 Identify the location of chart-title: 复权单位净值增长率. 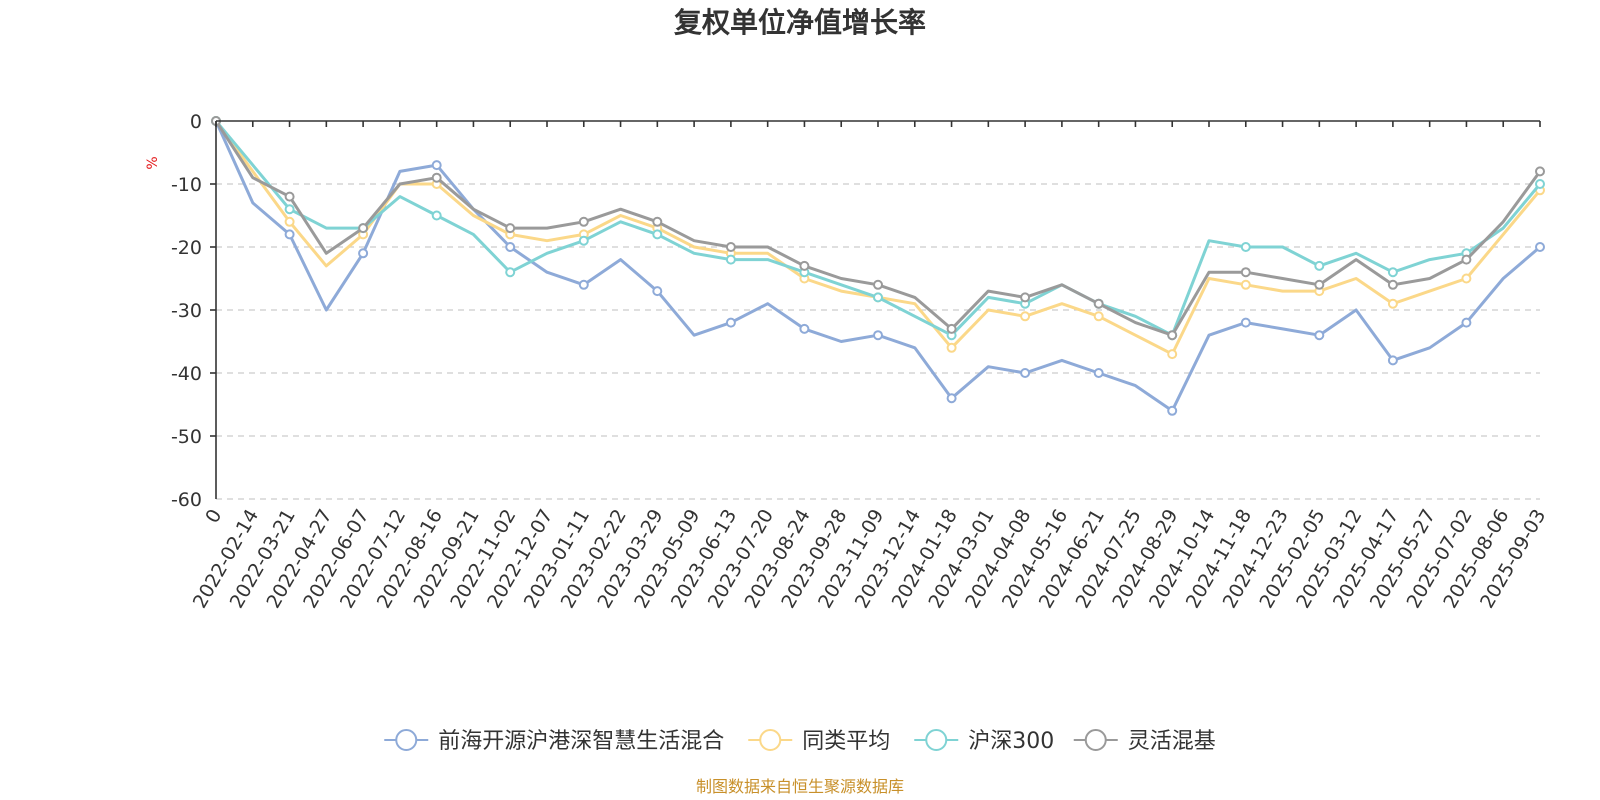
(800, 22).